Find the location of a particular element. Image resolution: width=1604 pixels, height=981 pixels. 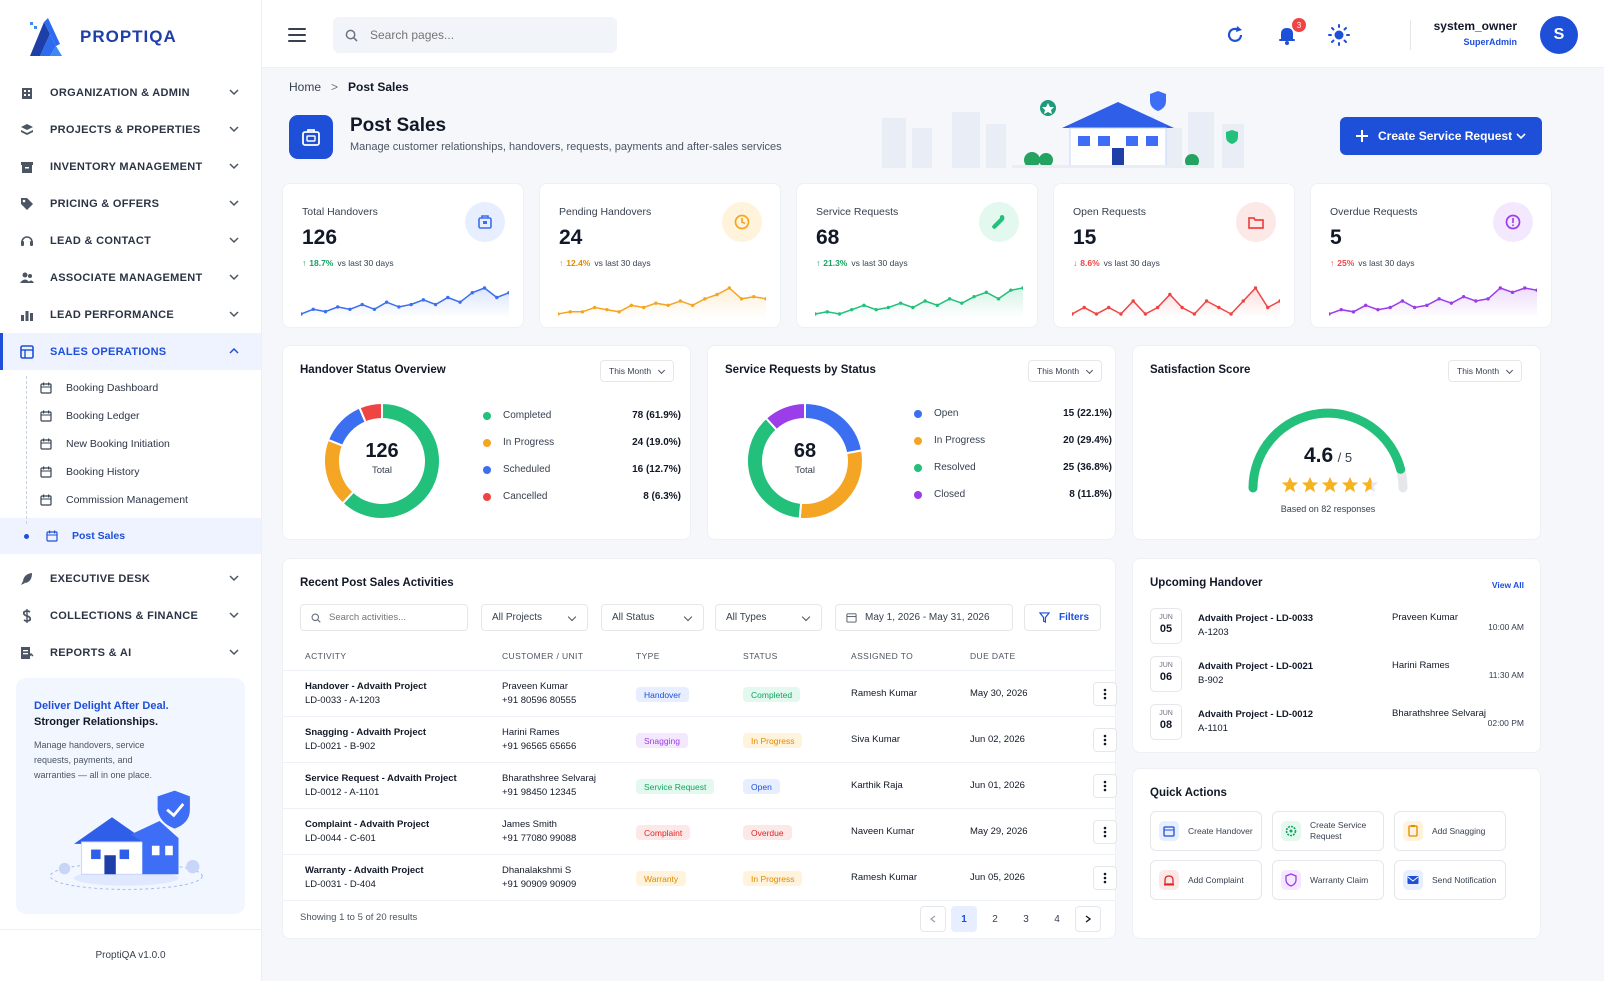

legend-dot is located at coordinates (918, 494).